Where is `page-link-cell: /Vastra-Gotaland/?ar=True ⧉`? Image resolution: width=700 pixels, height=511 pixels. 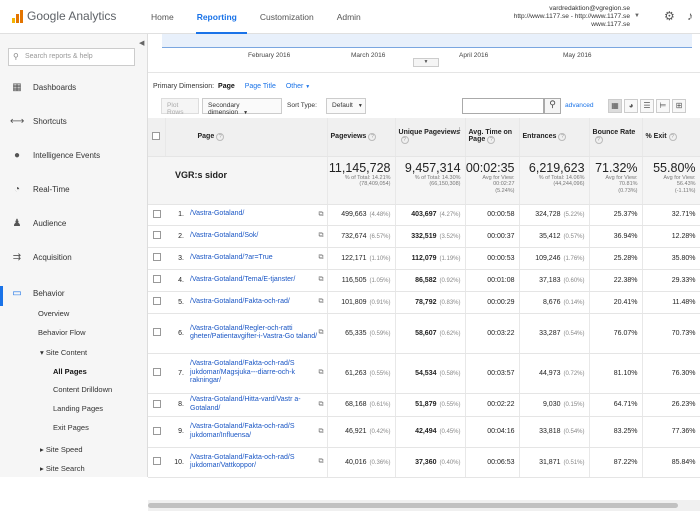 page-link-cell: /Vastra-Gotaland/?ar=True ⧉ is located at coordinates (257, 258).